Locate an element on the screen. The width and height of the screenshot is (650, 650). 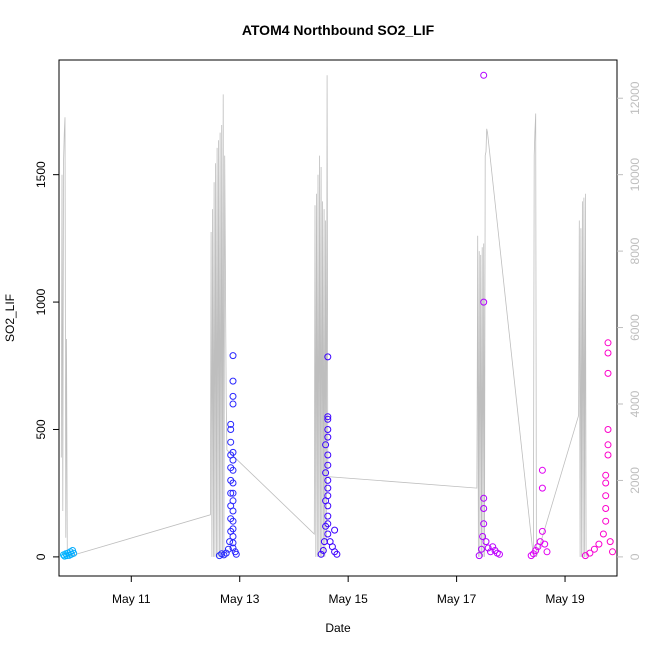
right-y-tick-label: 2000 is located at coordinates (635, 480).